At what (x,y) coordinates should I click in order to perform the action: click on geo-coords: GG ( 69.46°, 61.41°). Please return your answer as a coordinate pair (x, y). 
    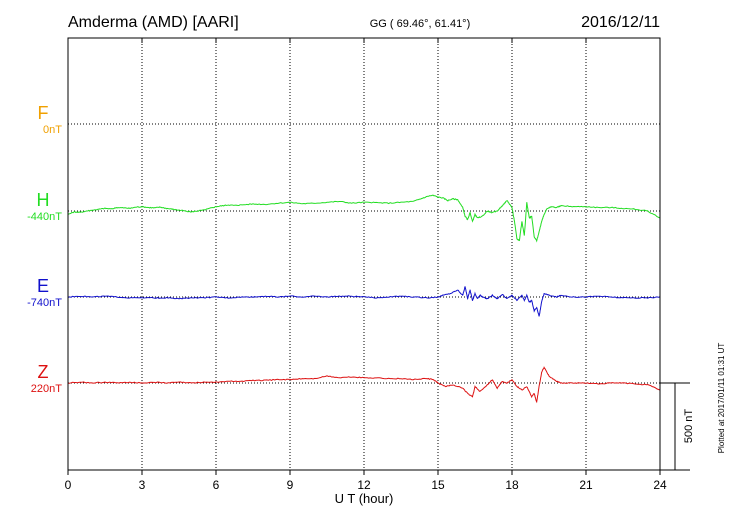
    Looking at the image, I should click on (420, 24).